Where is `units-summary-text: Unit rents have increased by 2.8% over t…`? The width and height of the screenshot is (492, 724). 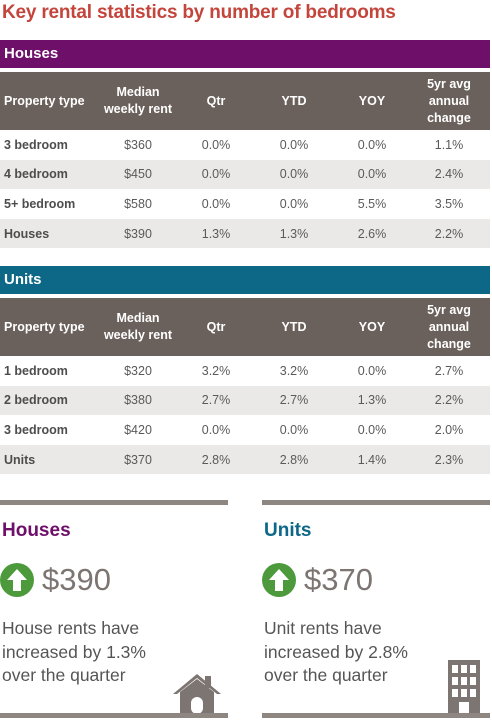 units-summary-text: Unit rents have increased by 2.8% over t… is located at coordinates (336, 651).